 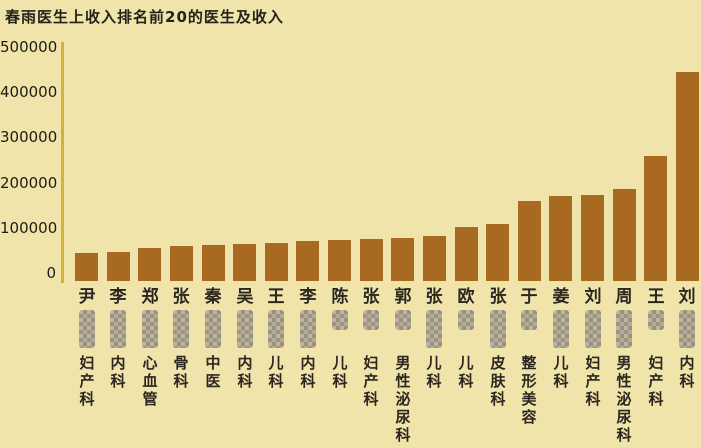 I want to click on x-label-group: 刘妇产科, so click(x=593, y=368).